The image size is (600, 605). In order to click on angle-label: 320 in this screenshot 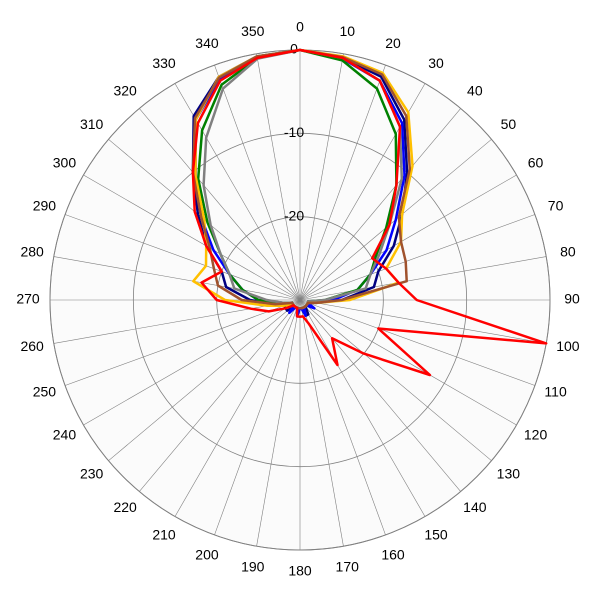, I will do `click(125, 90)`.